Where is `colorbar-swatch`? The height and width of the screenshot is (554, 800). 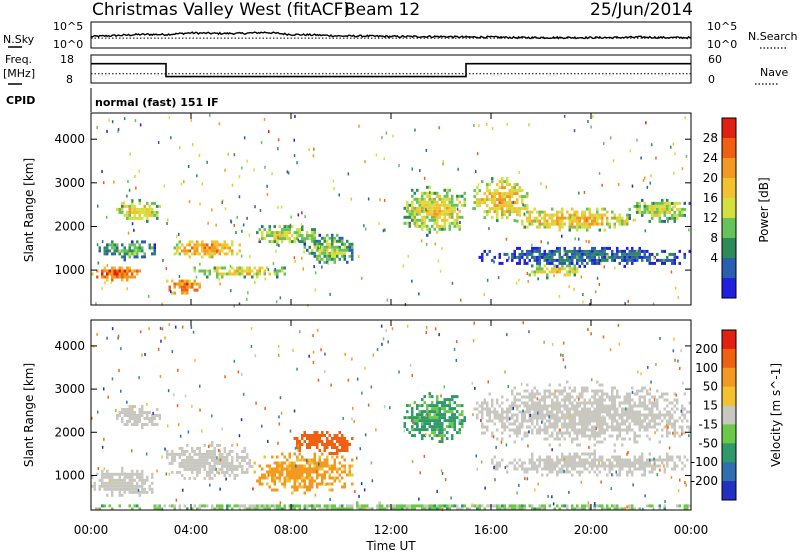
colorbar-swatch is located at coordinates (729, 472).